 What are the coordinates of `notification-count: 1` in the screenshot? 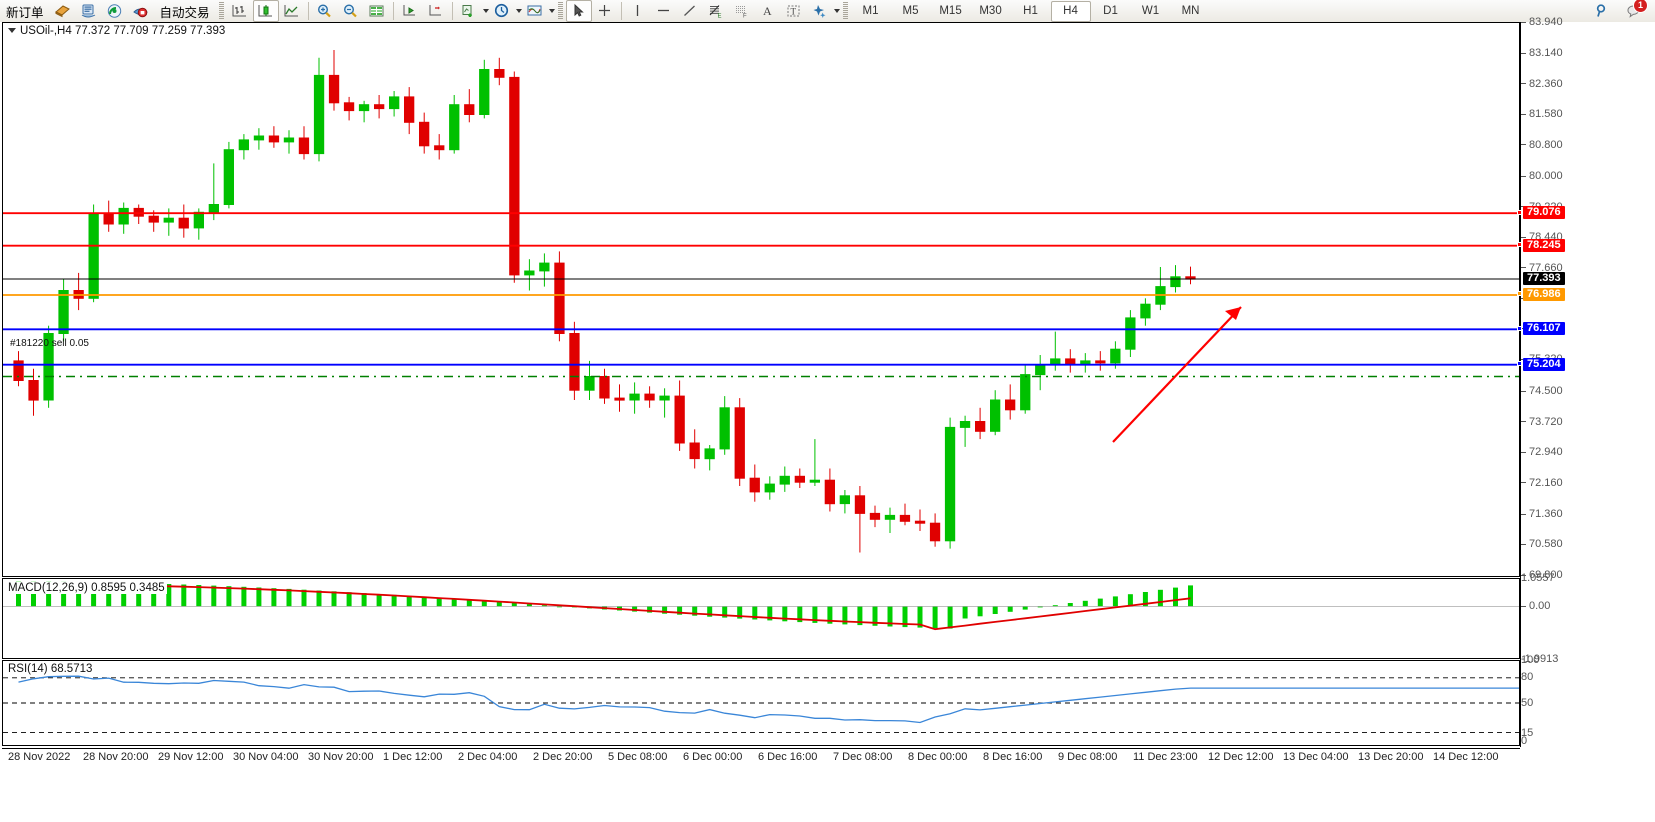 It's located at (1640, 6).